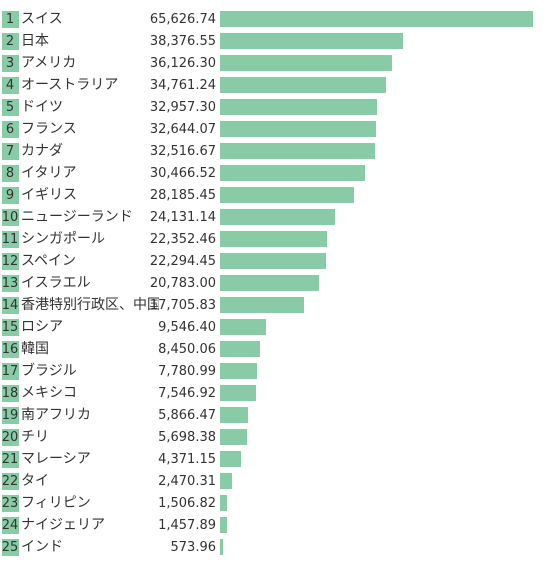 The height and width of the screenshot is (565, 549). What do you see at coordinates (187, 503) in the screenshot?
I see `value-label: 1,506.82` at bounding box center [187, 503].